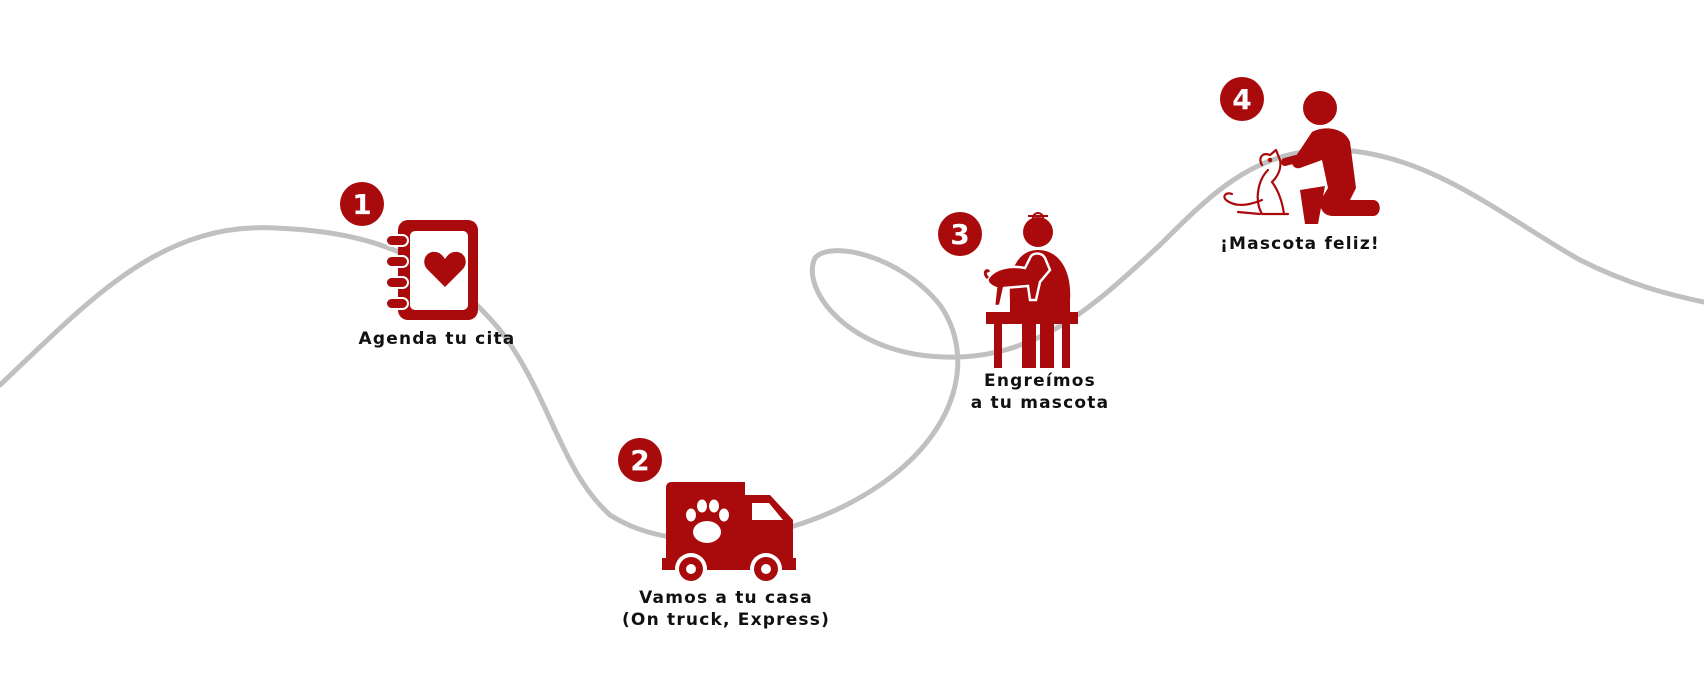 Image resolution: width=1704 pixels, height=697 pixels. I want to click on step-3-label-line-1: Engreímos, so click(1040, 381).